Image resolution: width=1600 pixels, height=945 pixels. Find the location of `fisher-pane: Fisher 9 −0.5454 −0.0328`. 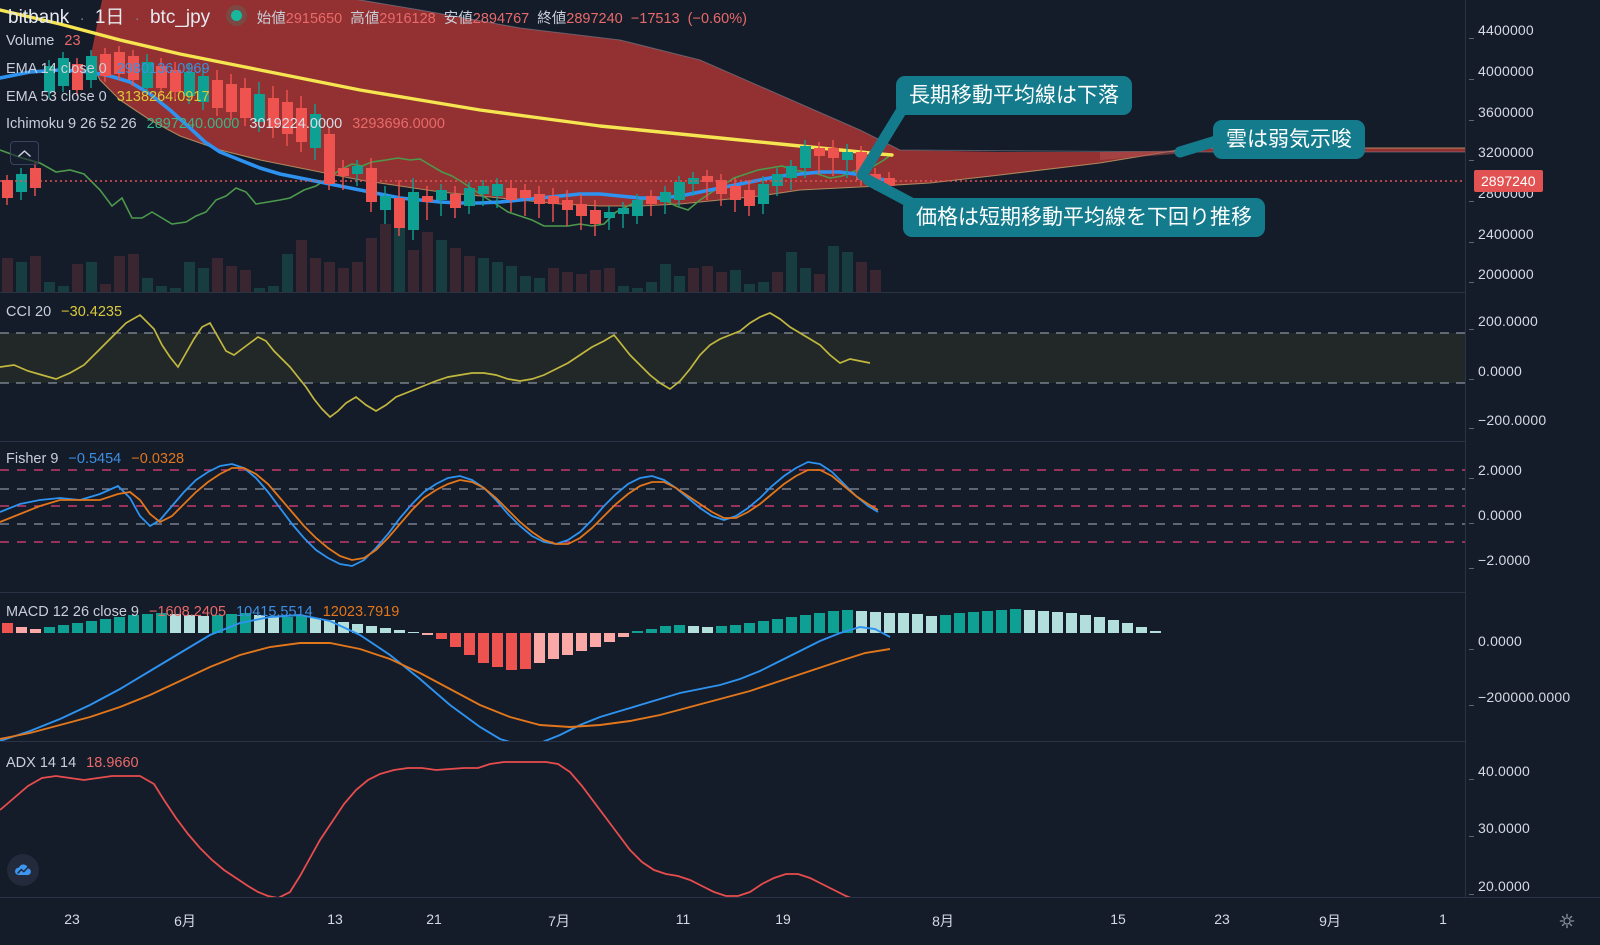

fisher-pane: Fisher 9 −0.5454 −0.0328 is located at coordinates (732, 517).